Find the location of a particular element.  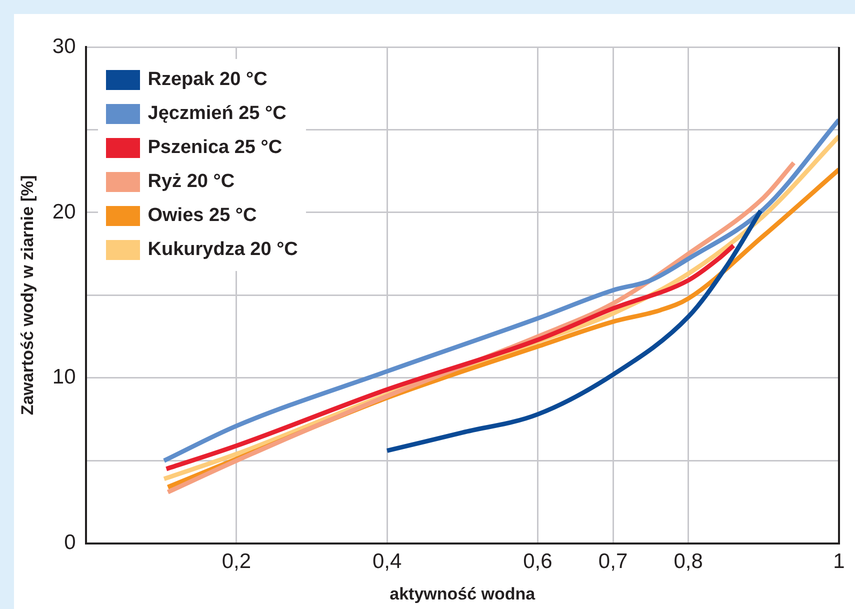

y-tick-label: 30 is located at coordinates (64, 46).